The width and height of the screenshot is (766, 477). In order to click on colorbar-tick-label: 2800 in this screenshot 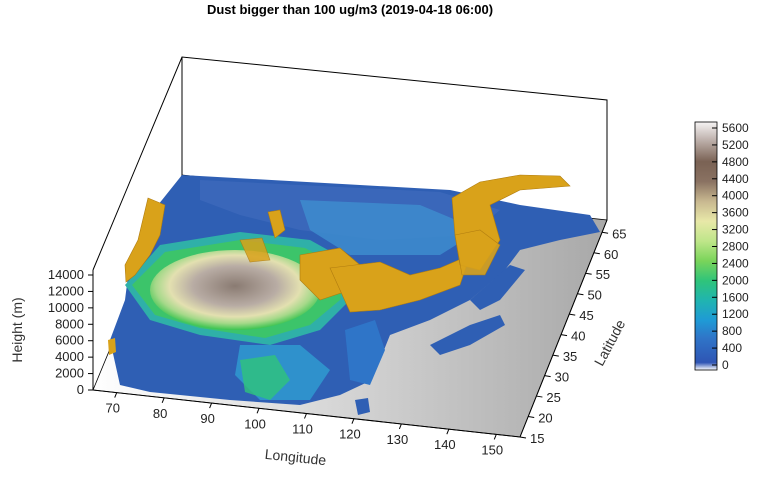, I will do `click(735, 247)`.